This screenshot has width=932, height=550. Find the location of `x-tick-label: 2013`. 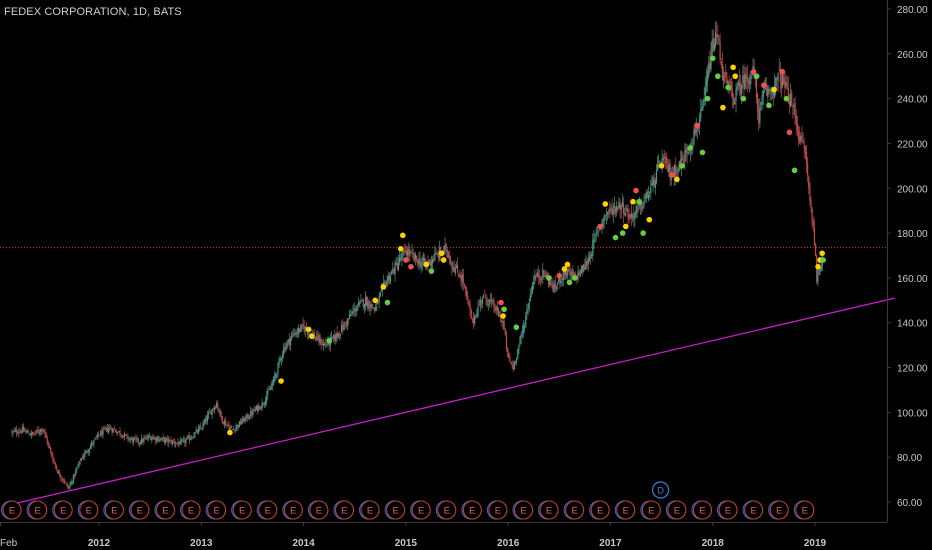

x-tick-label: 2013 is located at coordinates (201, 543).